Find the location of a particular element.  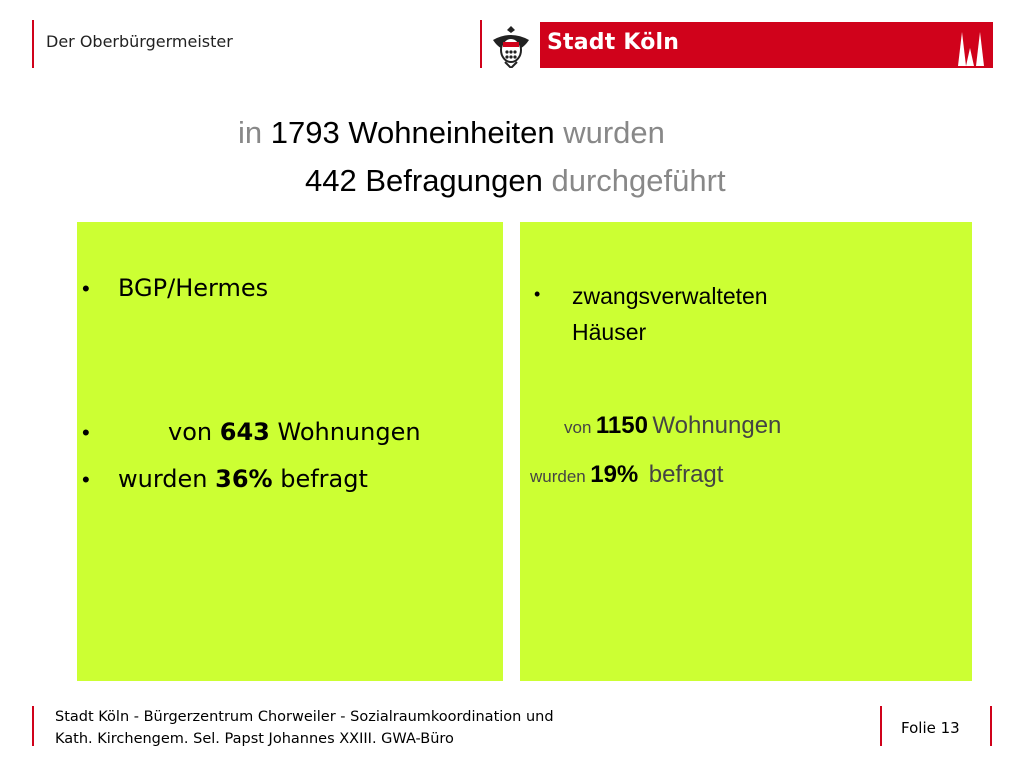

right-line-2: wurden 19% befragt is located at coordinates (626, 475).